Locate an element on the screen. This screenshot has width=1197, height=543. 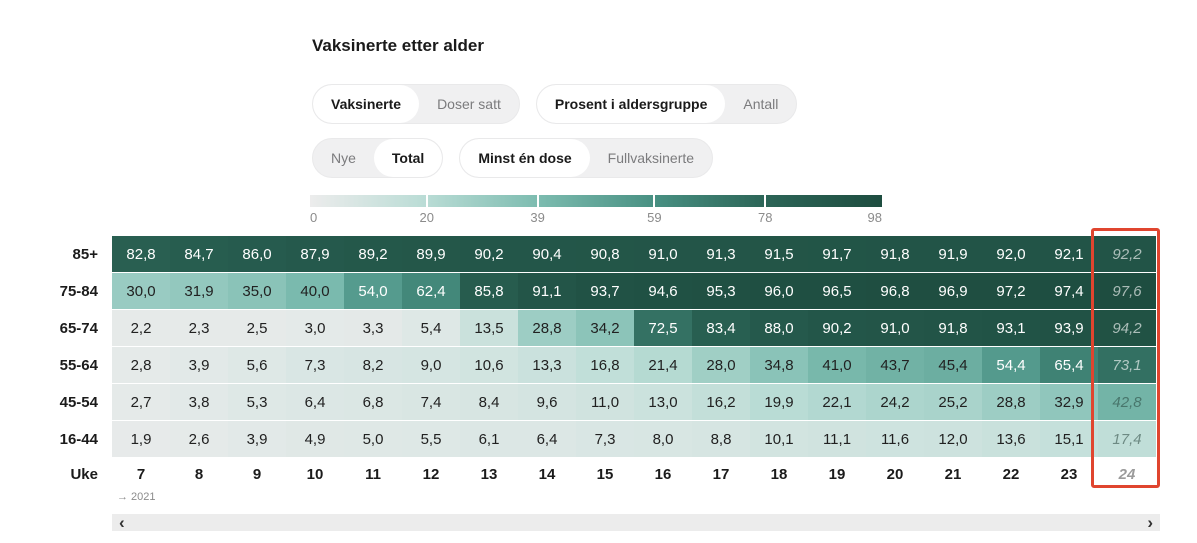
heatmap-cell: 82,8 is located at coordinates (141, 254).